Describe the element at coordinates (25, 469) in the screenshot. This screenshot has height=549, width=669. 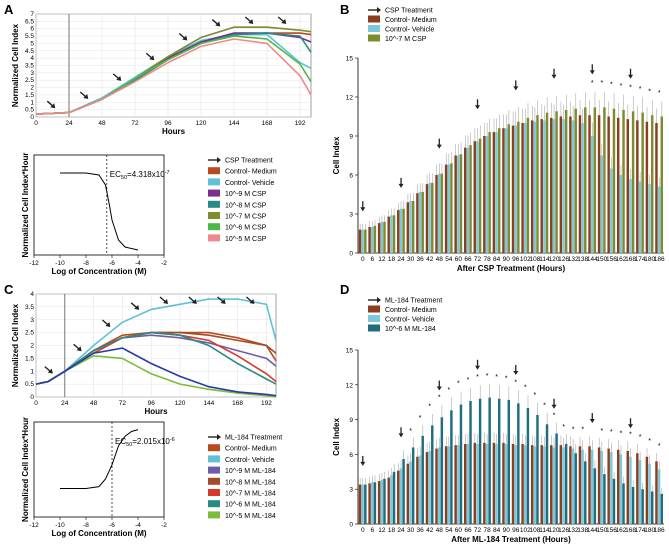
I see `c-inset-ylabel: Normalized Cell Index*Hour` at that location.